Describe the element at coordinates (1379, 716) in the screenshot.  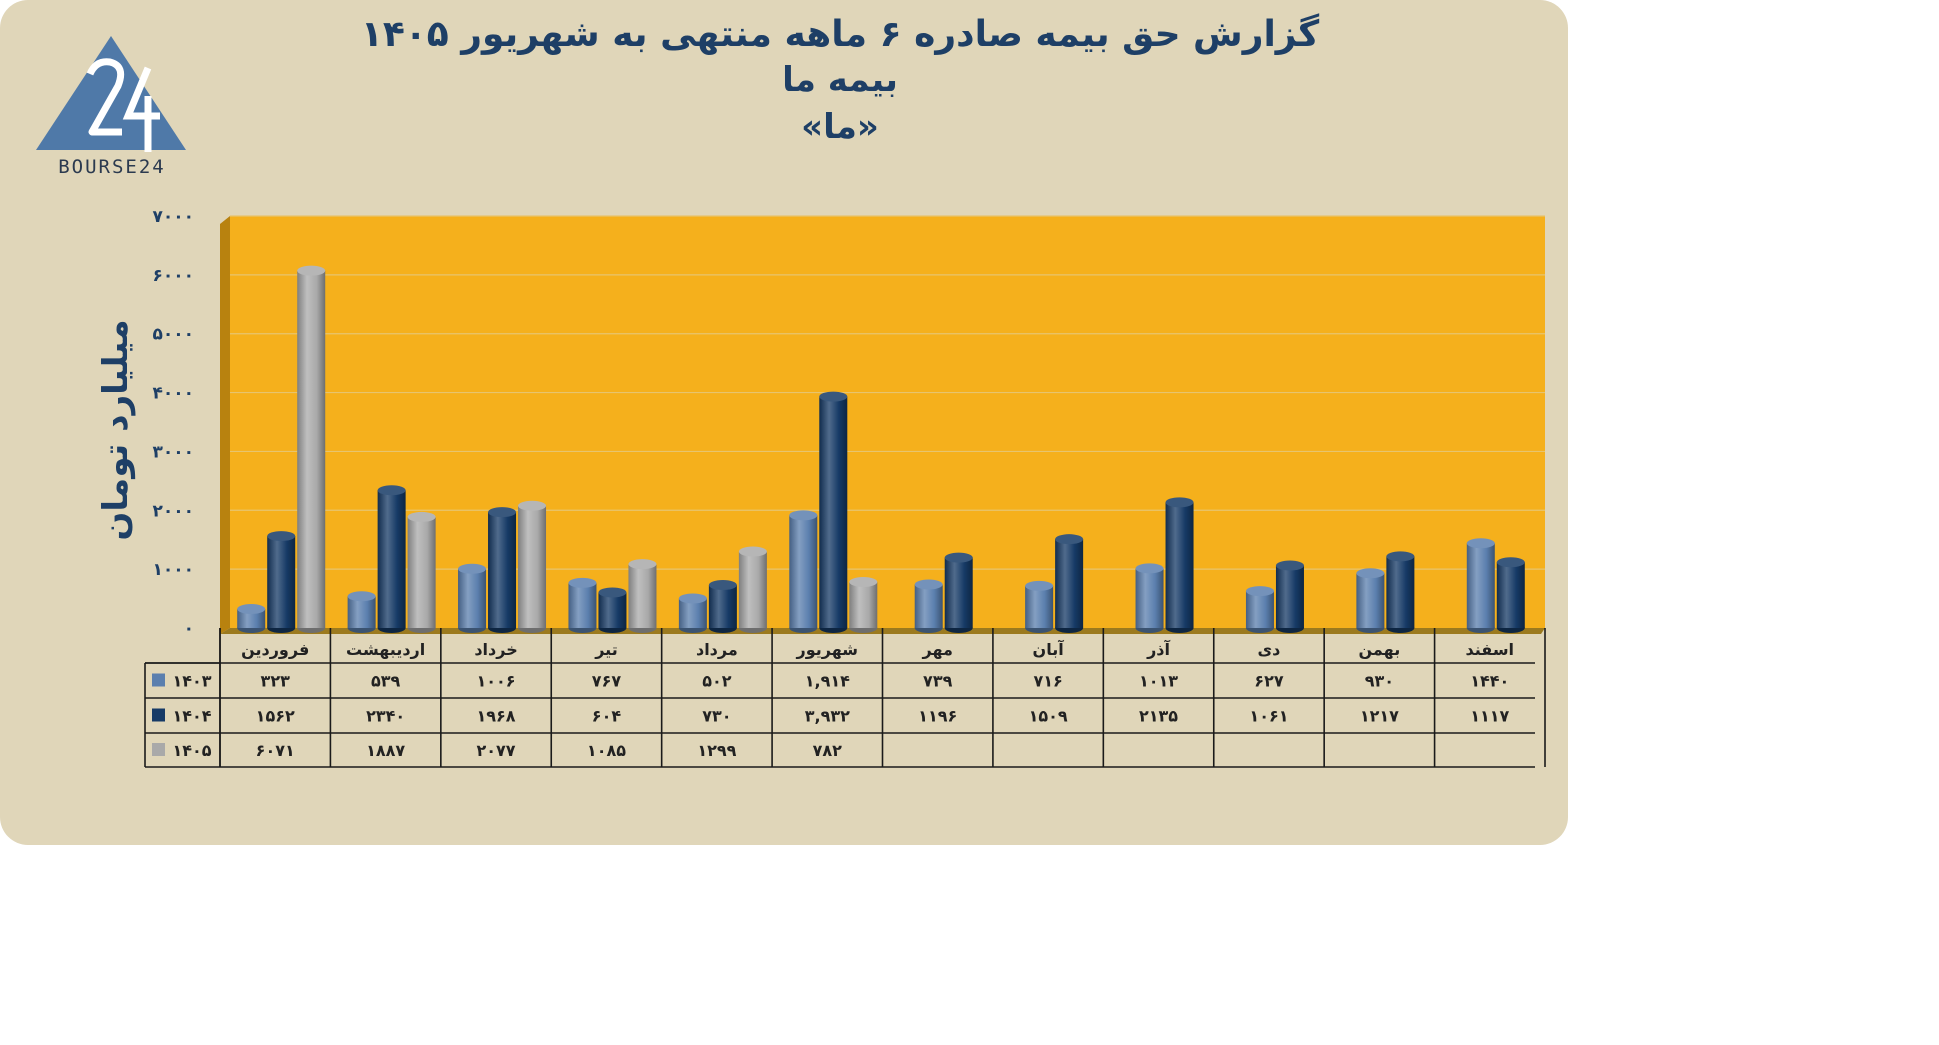
I see `table-cell-value: ۱۲۱۷` at that location.